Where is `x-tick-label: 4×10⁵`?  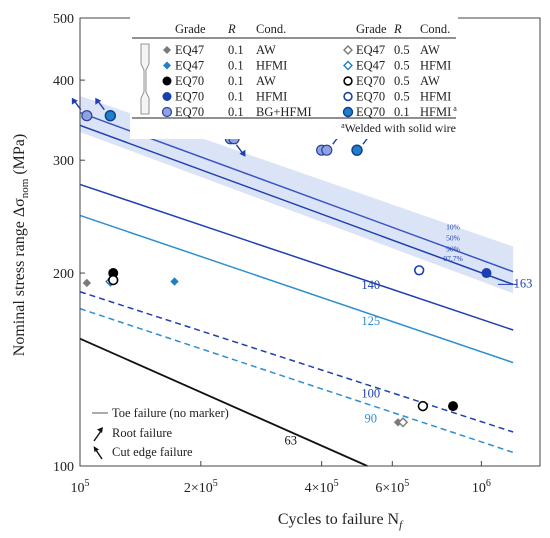 x-tick-label: 4×10⁵ is located at coordinates (322, 487).